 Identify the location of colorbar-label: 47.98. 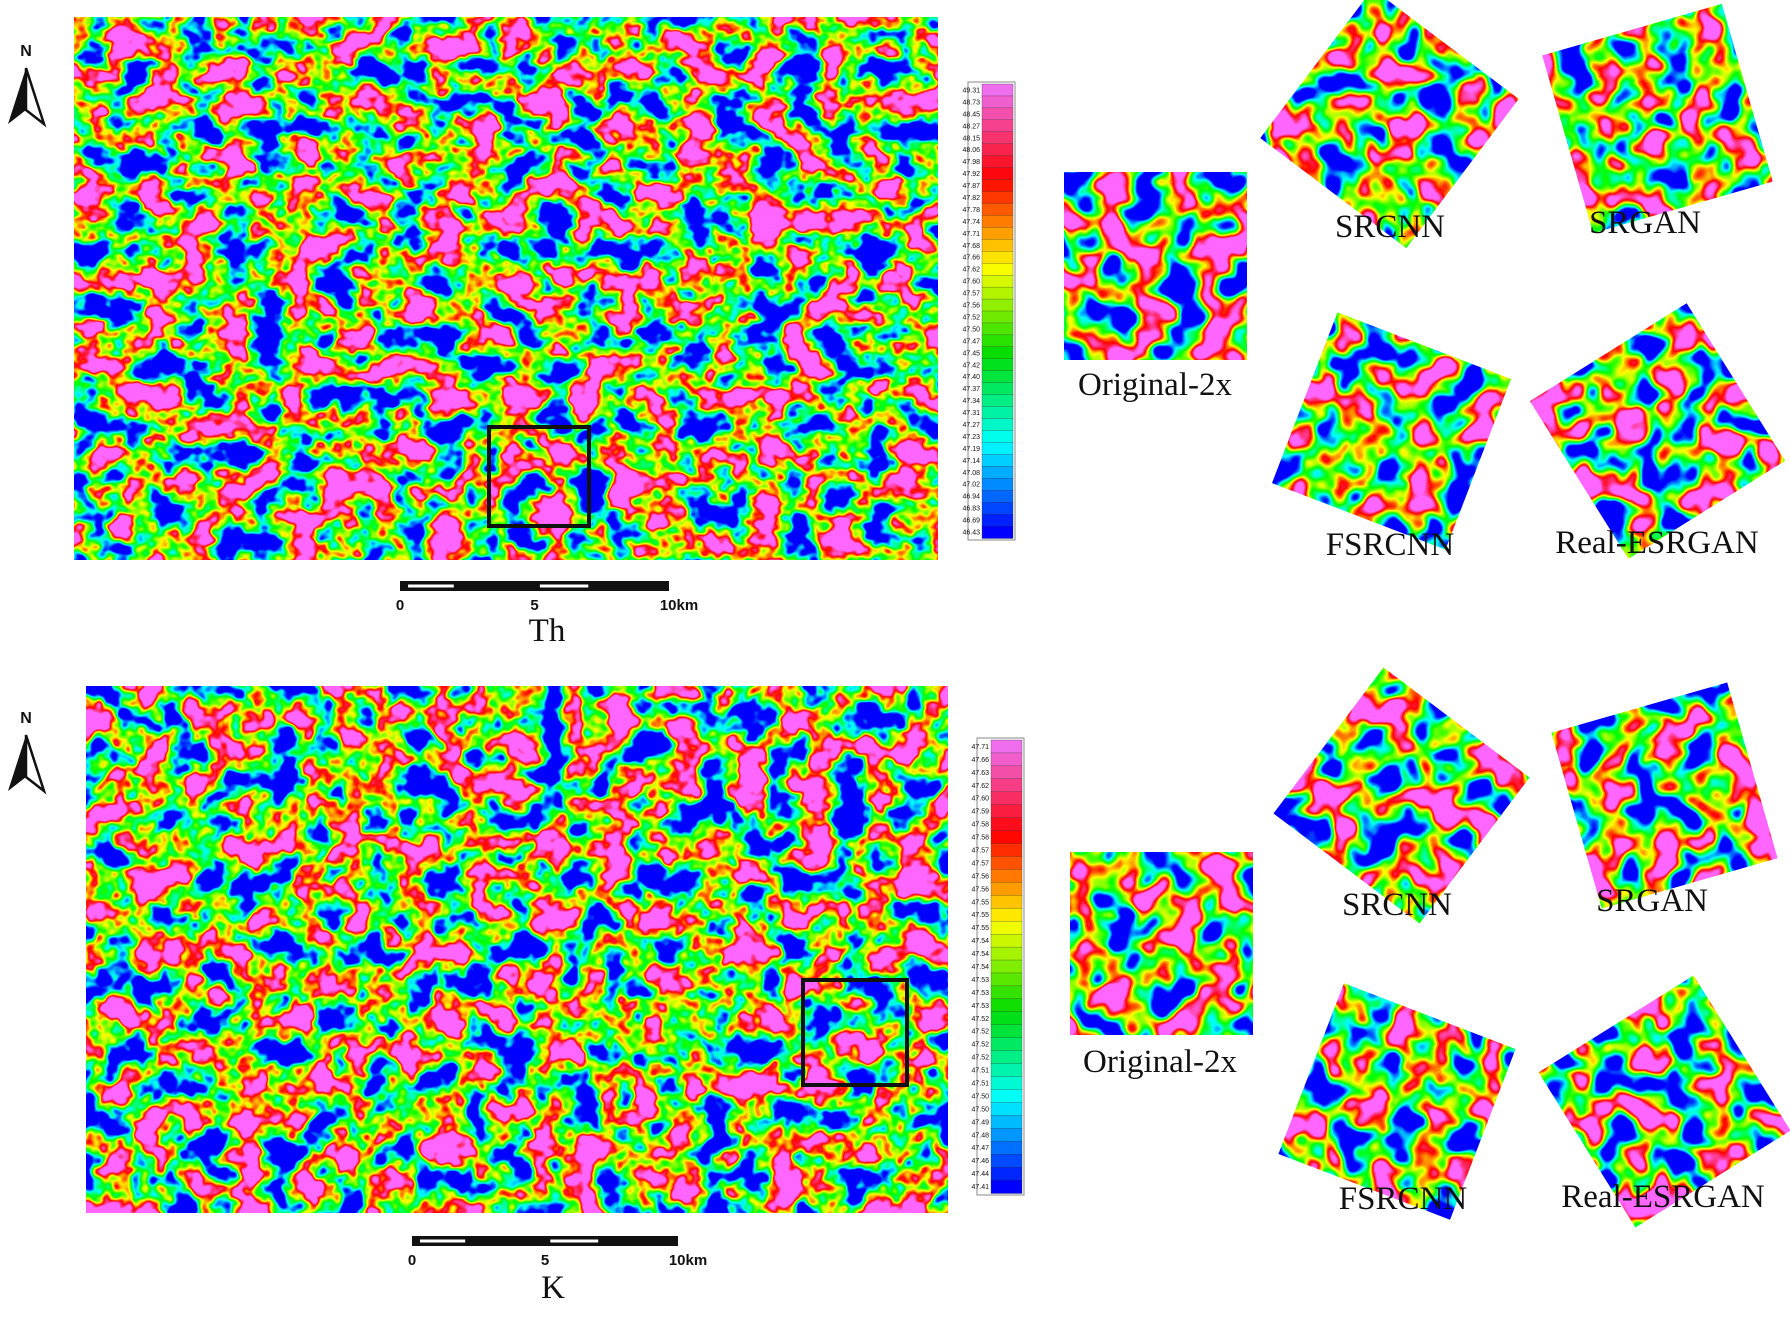
(971, 162).